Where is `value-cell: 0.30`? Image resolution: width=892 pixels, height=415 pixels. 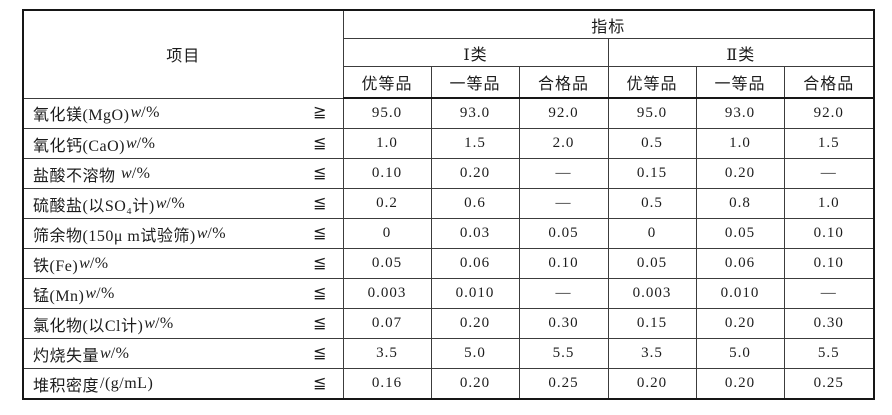 value-cell: 0.30 is located at coordinates (829, 323).